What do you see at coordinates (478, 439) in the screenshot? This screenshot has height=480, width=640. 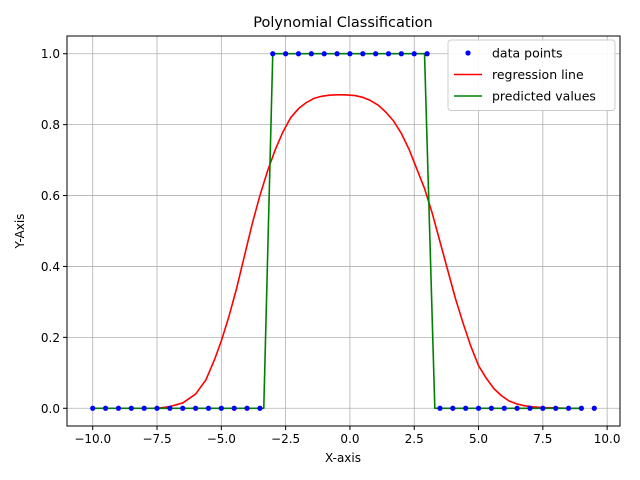 I see `x-tick-label: 5.0` at bounding box center [478, 439].